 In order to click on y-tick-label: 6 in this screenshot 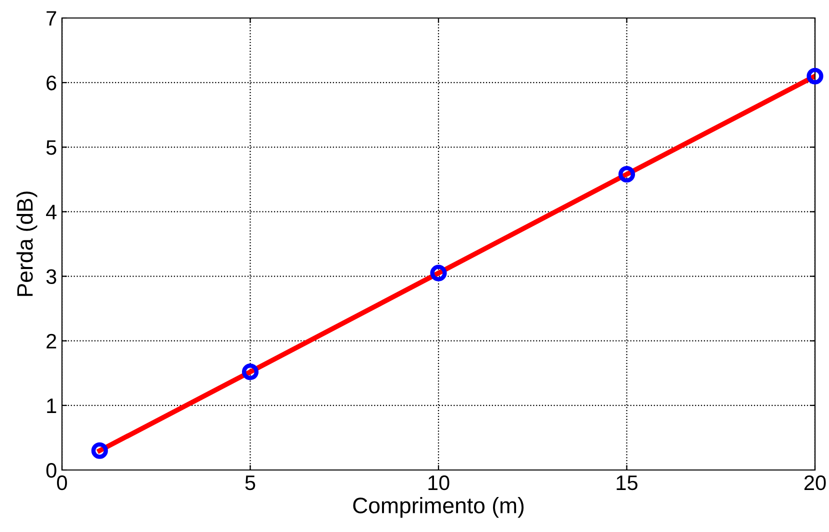, I will do `click(51, 83)`.